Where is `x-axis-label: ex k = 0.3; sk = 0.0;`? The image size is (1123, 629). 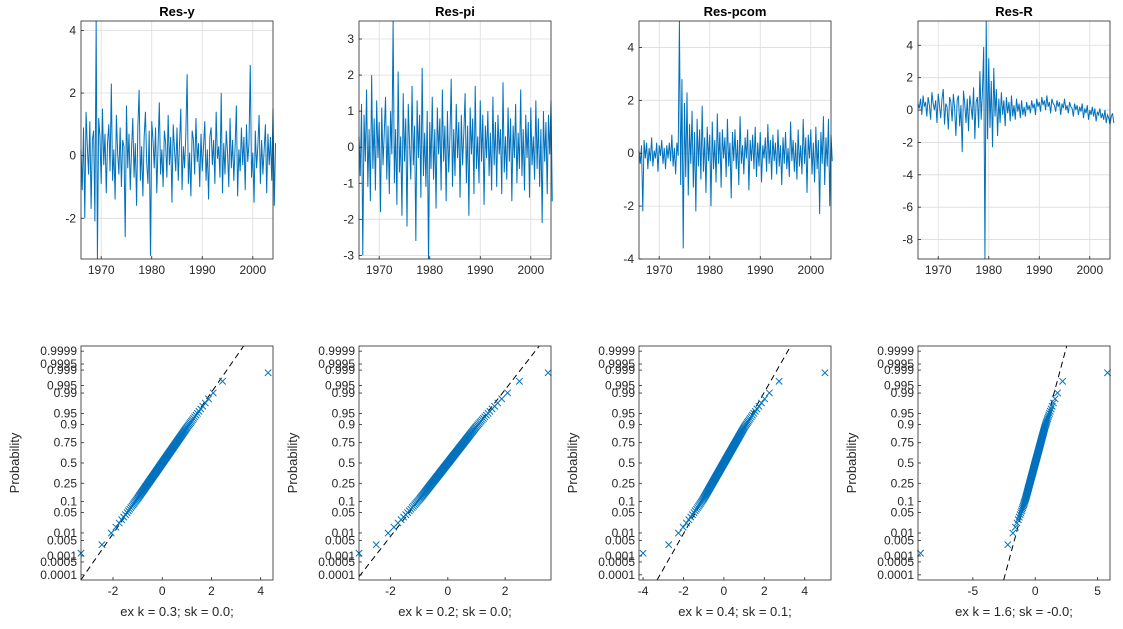 x-axis-label: ex k = 0.3; sk = 0.0; is located at coordinates (176, 611).